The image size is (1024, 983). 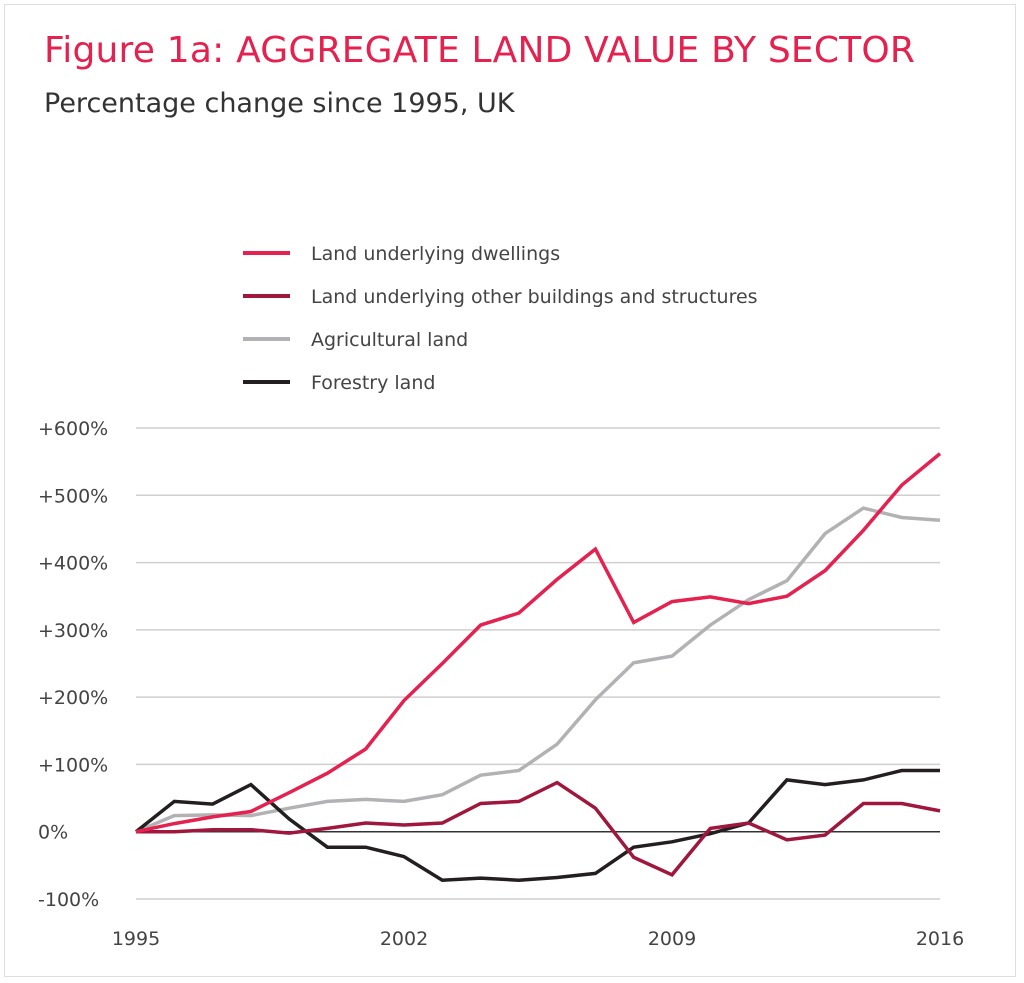 What do you see at coordinates (389, 340) in the screenshot?
I see `legend-label: Agricultural land` at bounding box center [389, 340].